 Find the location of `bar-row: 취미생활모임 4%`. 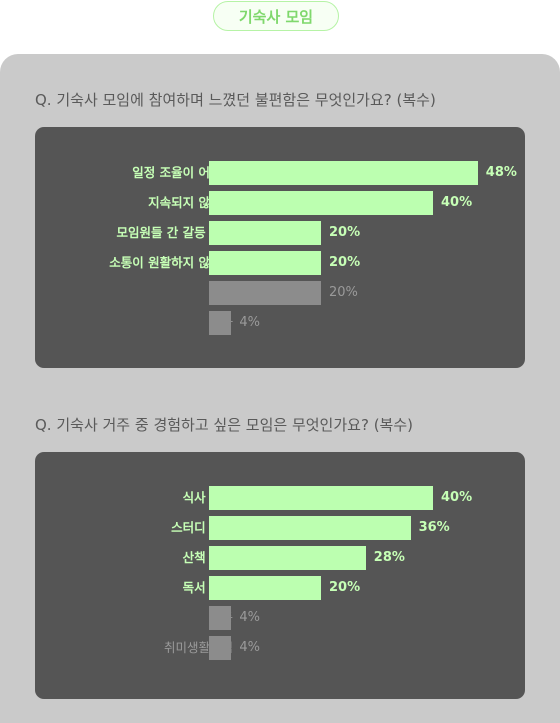

bar-row: 취미생활모임 4% is located at coordinates (280, 648).